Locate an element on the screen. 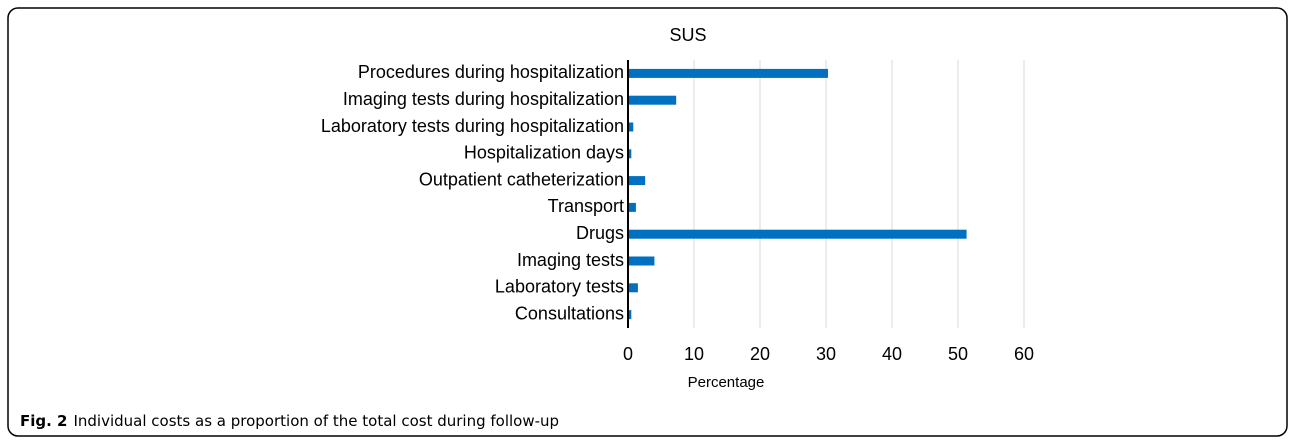 The height and width of the screenshot is (444, 1295). x-tick-label: 20 is located at coordinates (760, 354).